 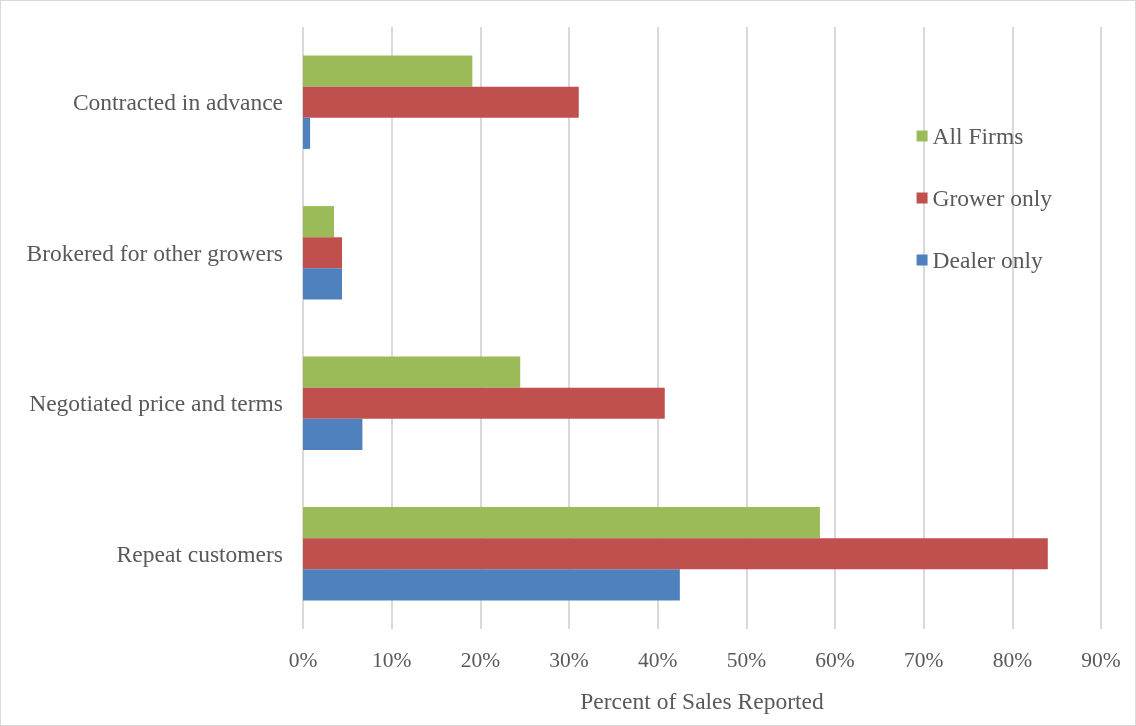 What do you see at coordinates (480, 660) in the screenshot?
I see `x-tick-label: 20%` at bounding box center [480, 660].